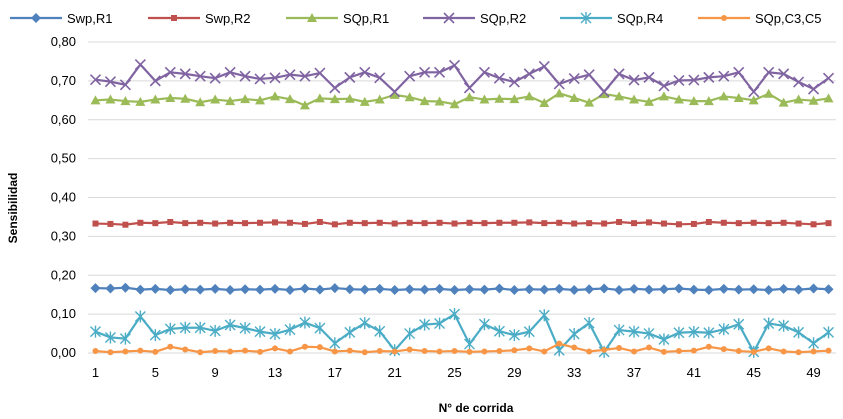  What do you see at coordinates (514, 372) in the screenshot?
I see `x-tick-label: 29` at bounding box center [514, 372].